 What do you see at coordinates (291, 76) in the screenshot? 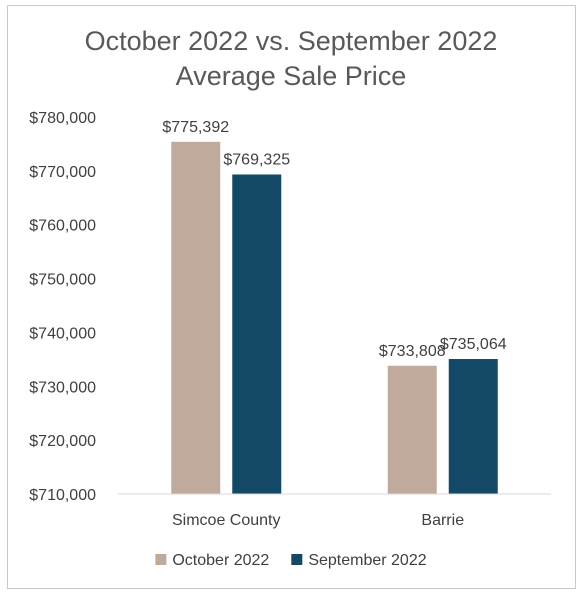
I see `chart-title-line-2: Average Sale Price` at bounding box center [291, 76].